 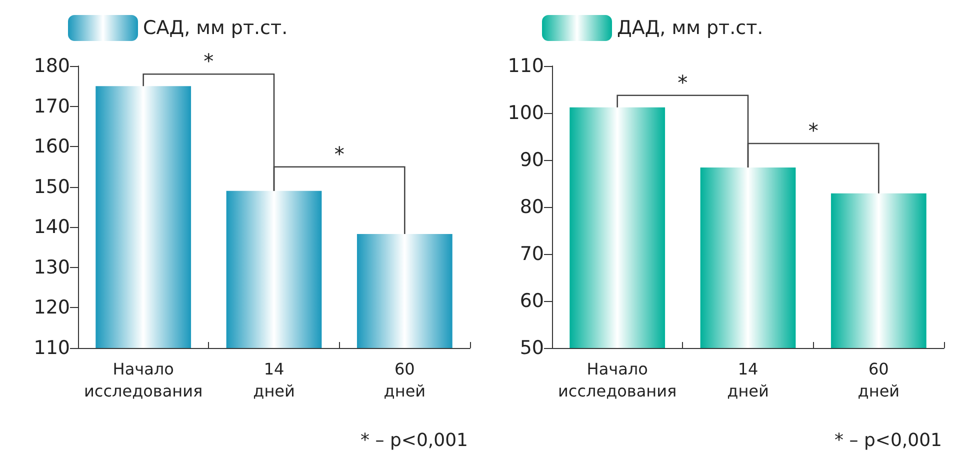 I want to click on y-tick-label: 180, so click(x=52, y=66).